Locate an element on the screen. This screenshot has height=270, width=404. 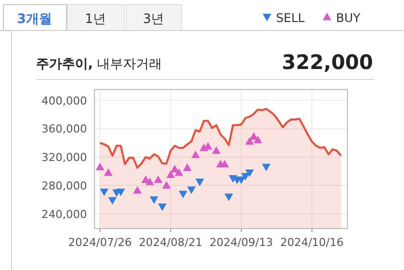
x-tick-label: 2024/09/13 is located at coordinates (241, 242).